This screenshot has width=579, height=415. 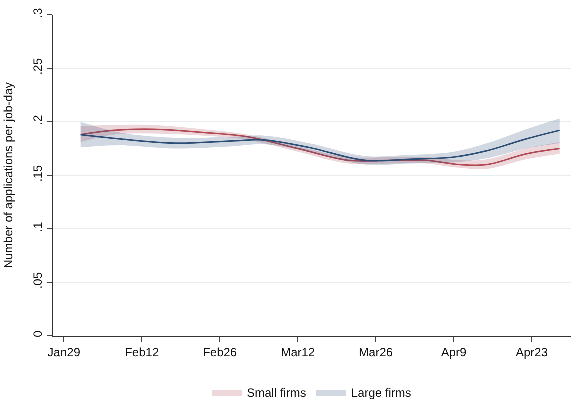 What do you see at coordinates (381, 393) in the screenshot?
I see `legend-label: Large firms` at bounding box center [381, 393].